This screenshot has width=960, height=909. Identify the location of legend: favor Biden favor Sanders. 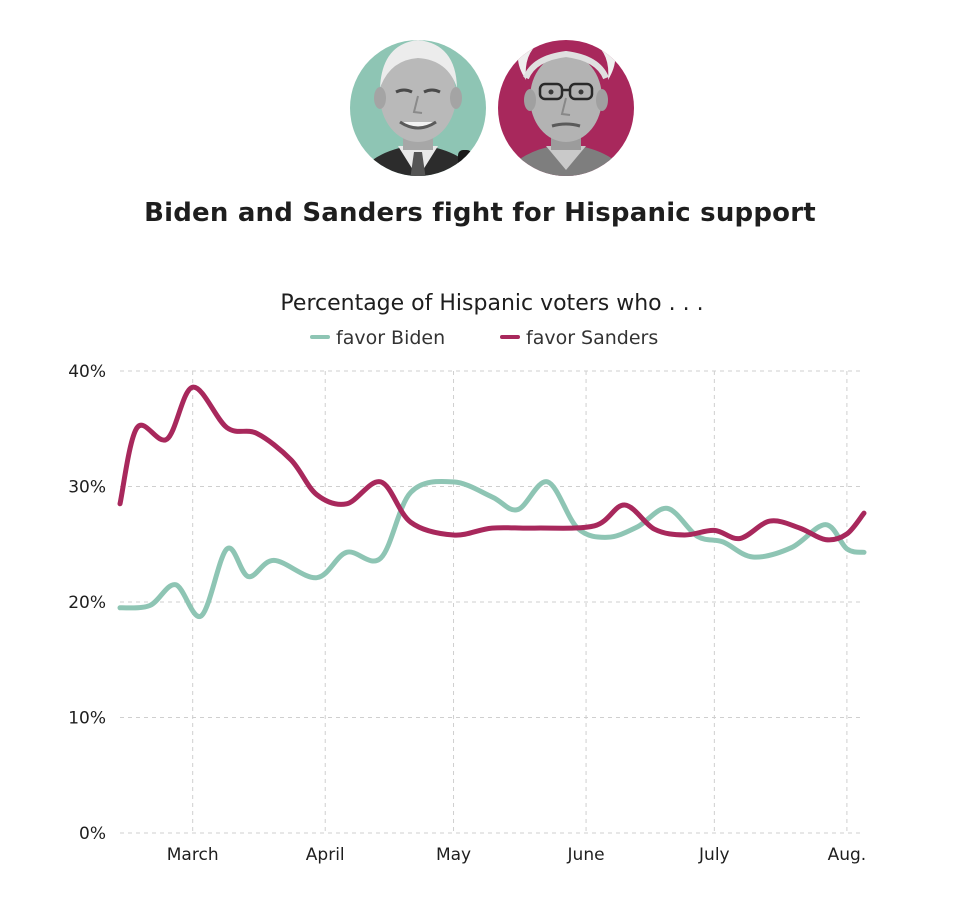
(484, 338).